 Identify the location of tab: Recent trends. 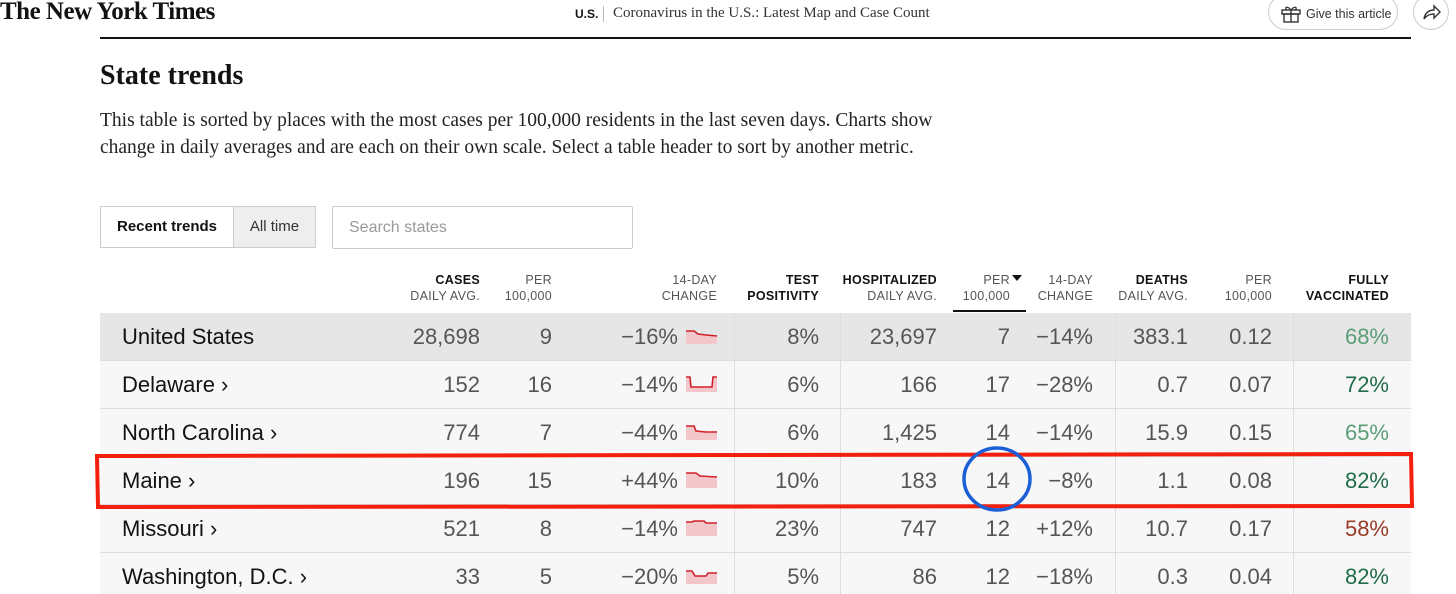
(167, 227).